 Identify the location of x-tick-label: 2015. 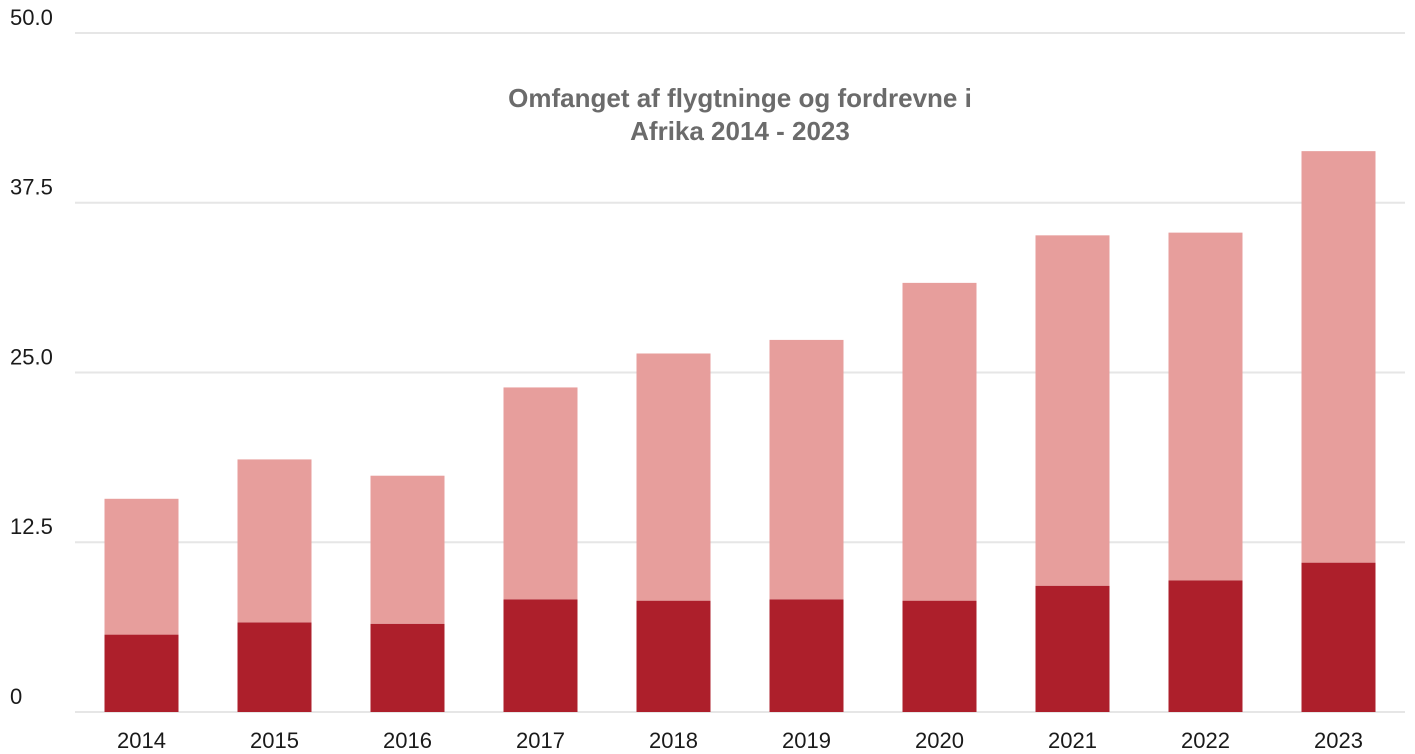
(274, 740).